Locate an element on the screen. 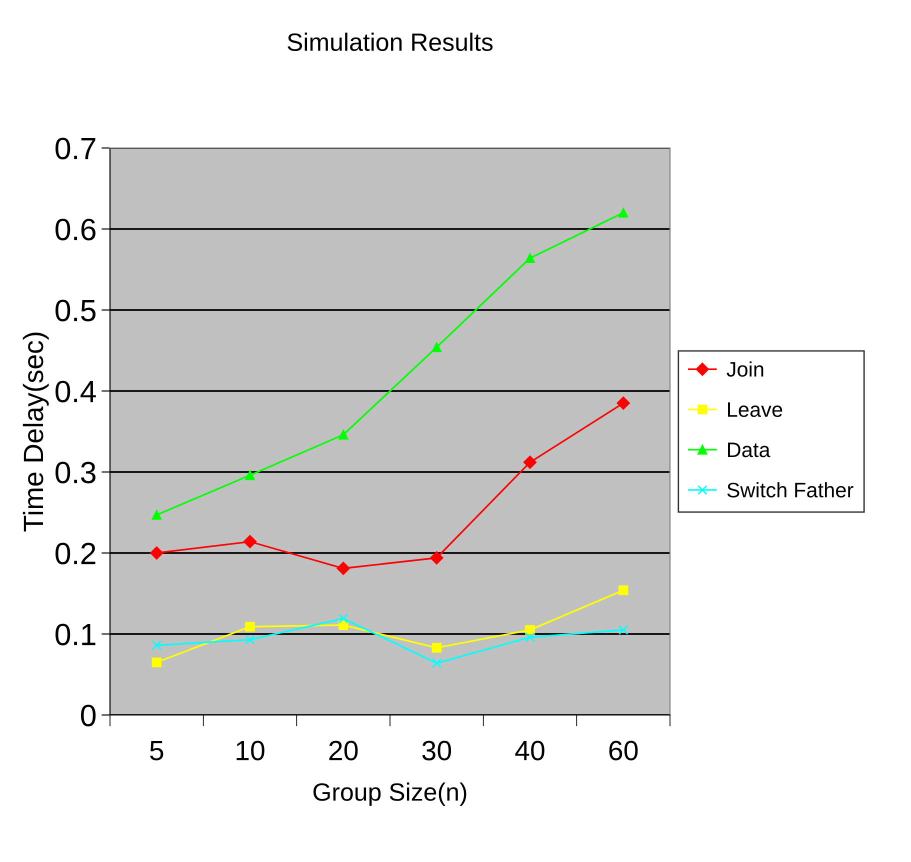 The image size is (911, 862). x-tick-label: 5 is located at coordinates (157, 750).